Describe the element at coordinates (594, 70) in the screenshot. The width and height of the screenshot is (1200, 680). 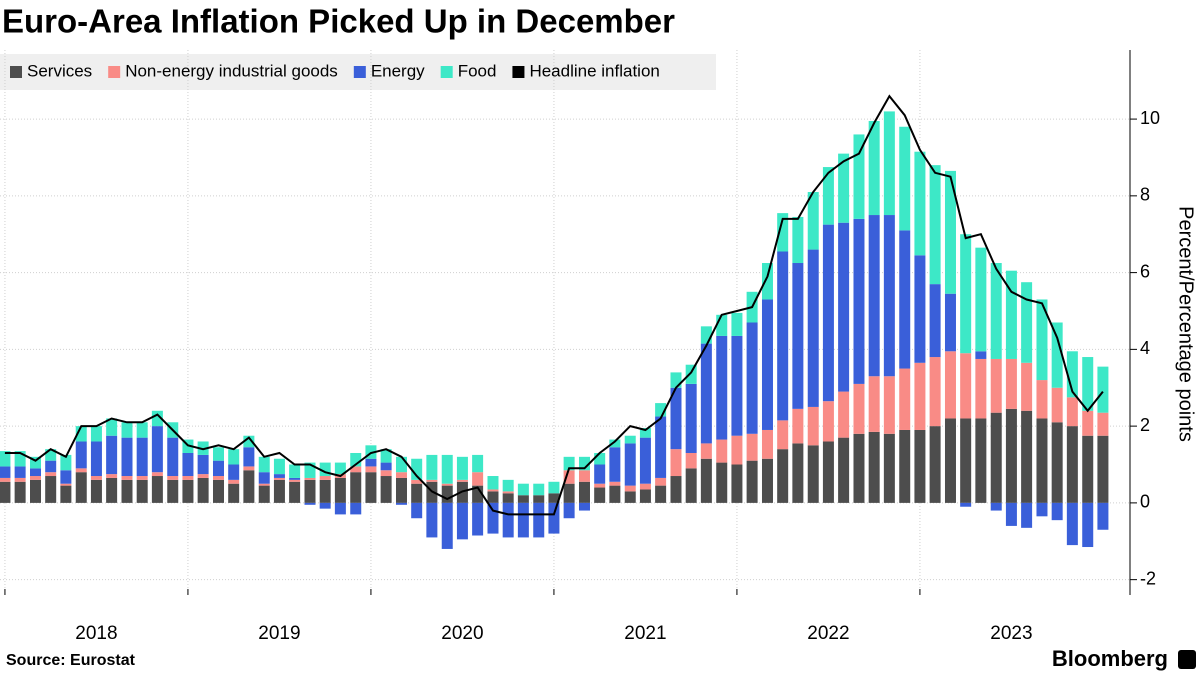
I see `legend-label: Headline inflation` at that location.